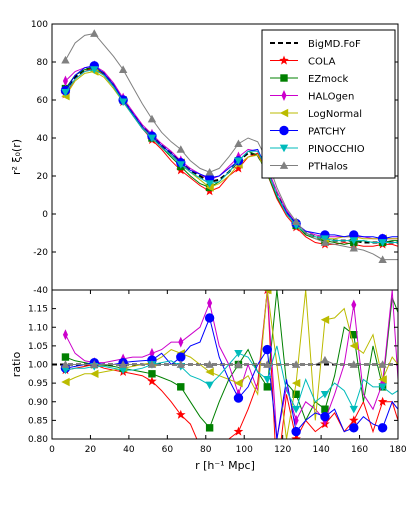 This screenshot has width=415, height=524. What do you see at coordinates (52, 450) in the screenshot?
I see `x-tick-label: 0` at bounding box center [52, 450].